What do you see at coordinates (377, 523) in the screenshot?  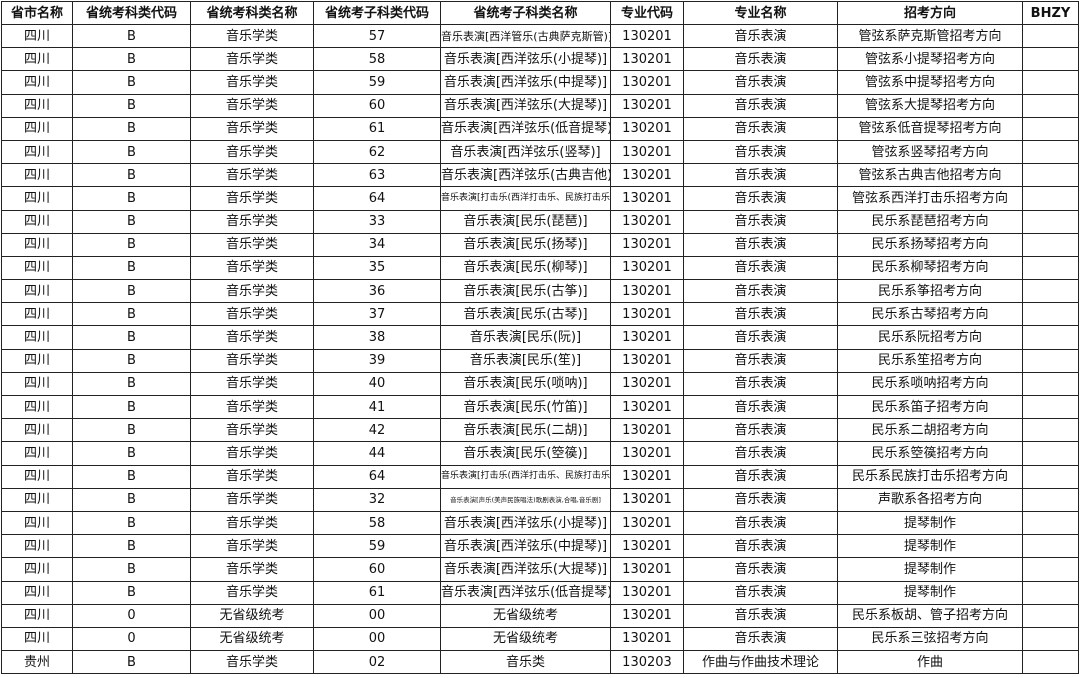 I see `table-cell: 58` at bounding box center [377, 523].